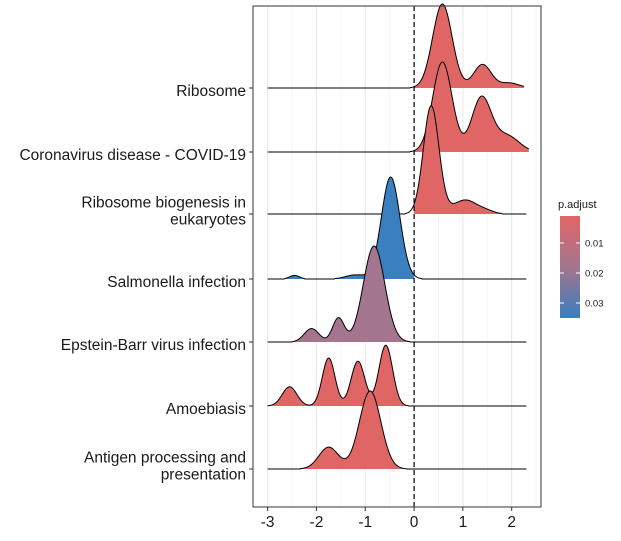 The width and height of the screenshot is (621, 541). What do you see at coordinates (594, 244) in the screenshot?
I see `legend-tick-label: 0.01` at bounding box center [594, 244].